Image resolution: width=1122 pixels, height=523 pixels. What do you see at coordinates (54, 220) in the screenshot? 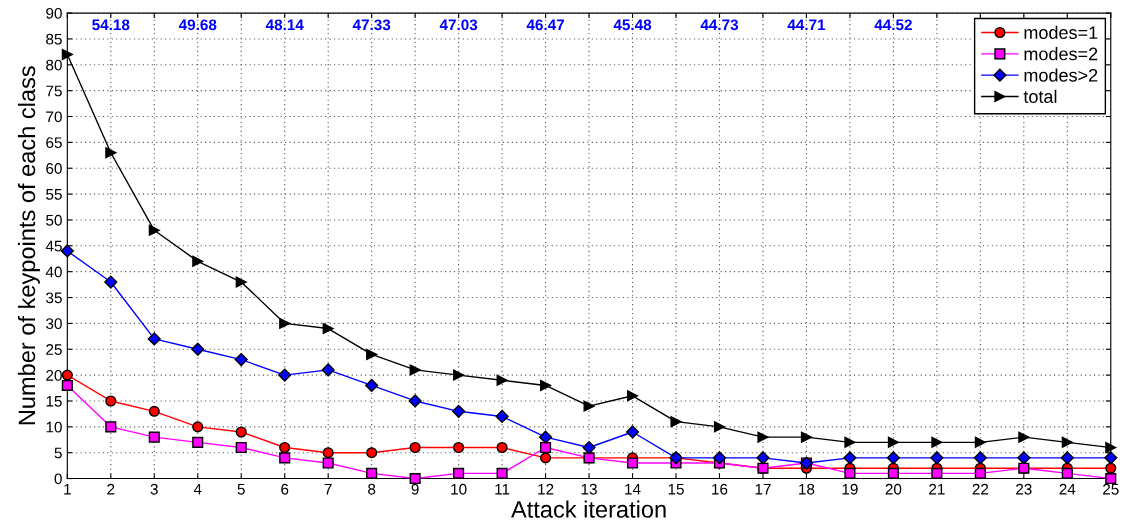
I see `y-tick-label: 50` at bounding box center [54, 220].